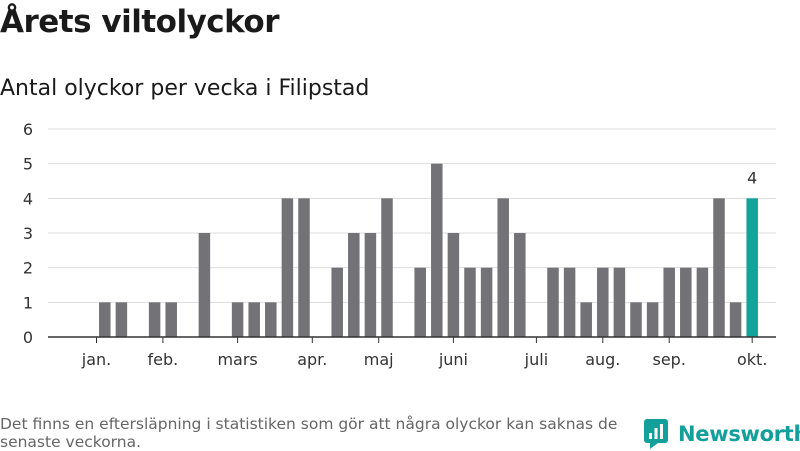  What do you see at coordinates (668, 359) in the screenshot?
I see `x-tick-label: sep.` at bounding box center [668, 359].